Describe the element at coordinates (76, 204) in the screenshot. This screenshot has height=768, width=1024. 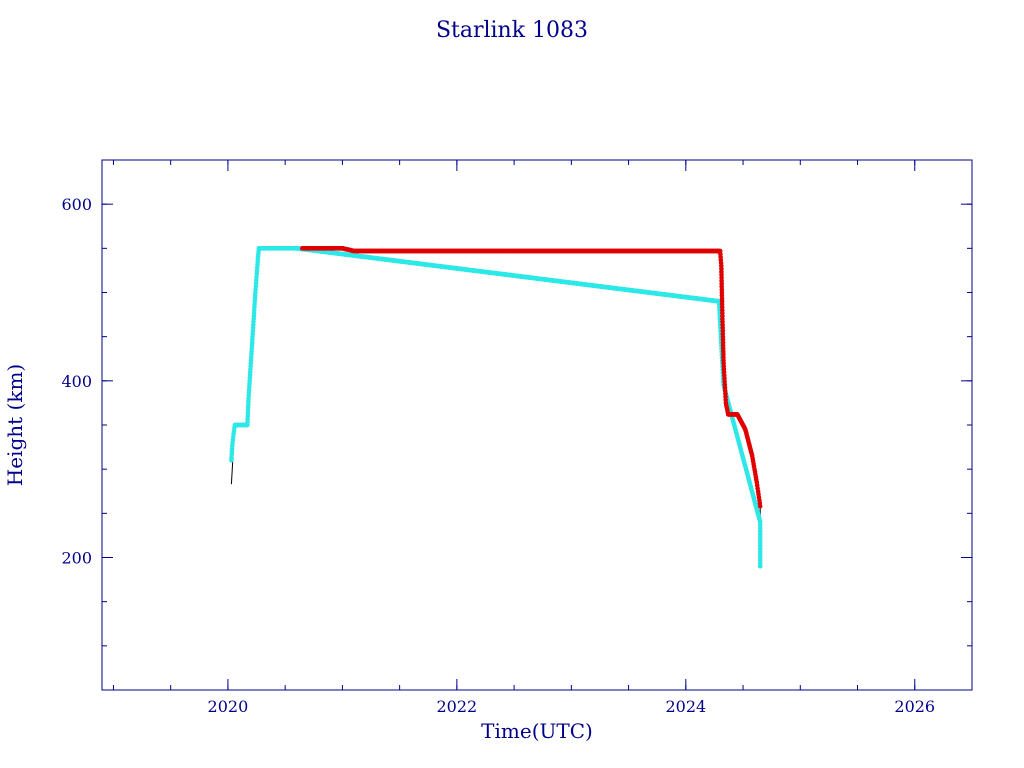
I see `y-tick-label: 600` at that location.